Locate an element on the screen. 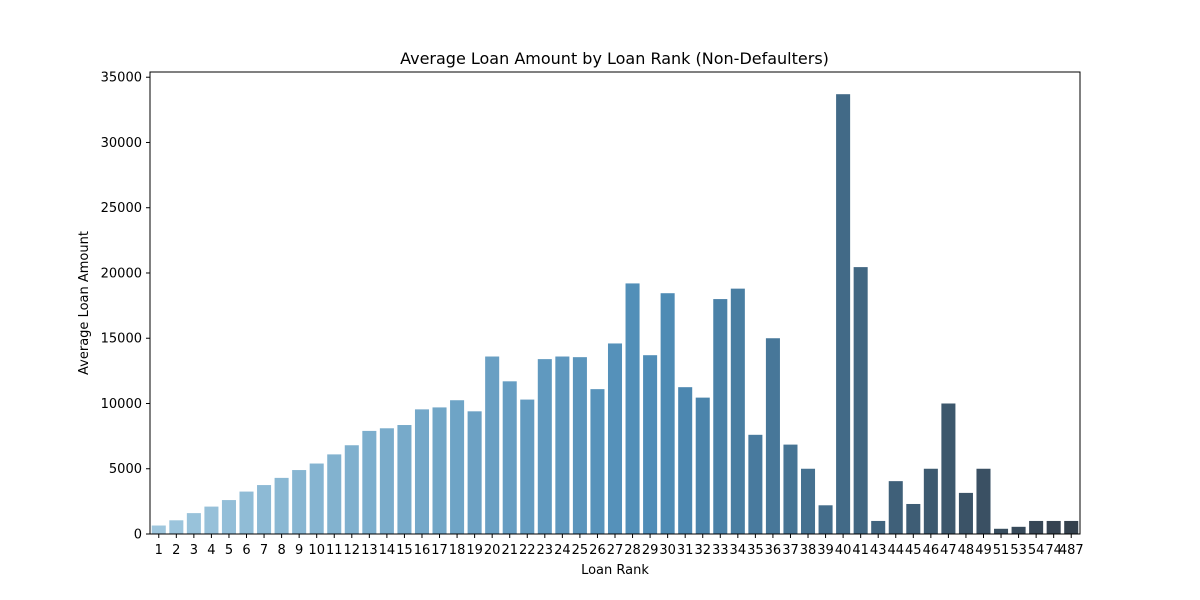  x-tick-label: 22 is located at coordinates (527, 550).